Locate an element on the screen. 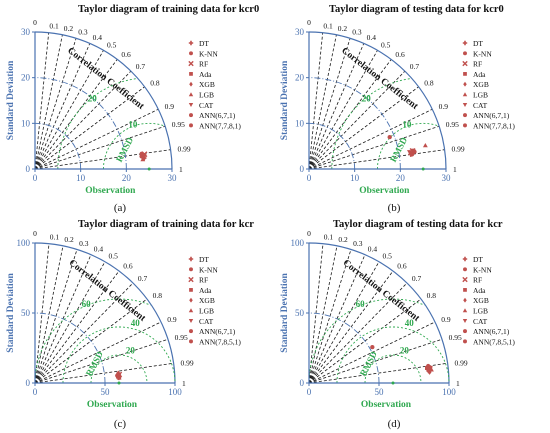 Image resolution: width=550 pixels, height=433 pixels. x-tick-label: 100 is located at coordinates (449, 392).